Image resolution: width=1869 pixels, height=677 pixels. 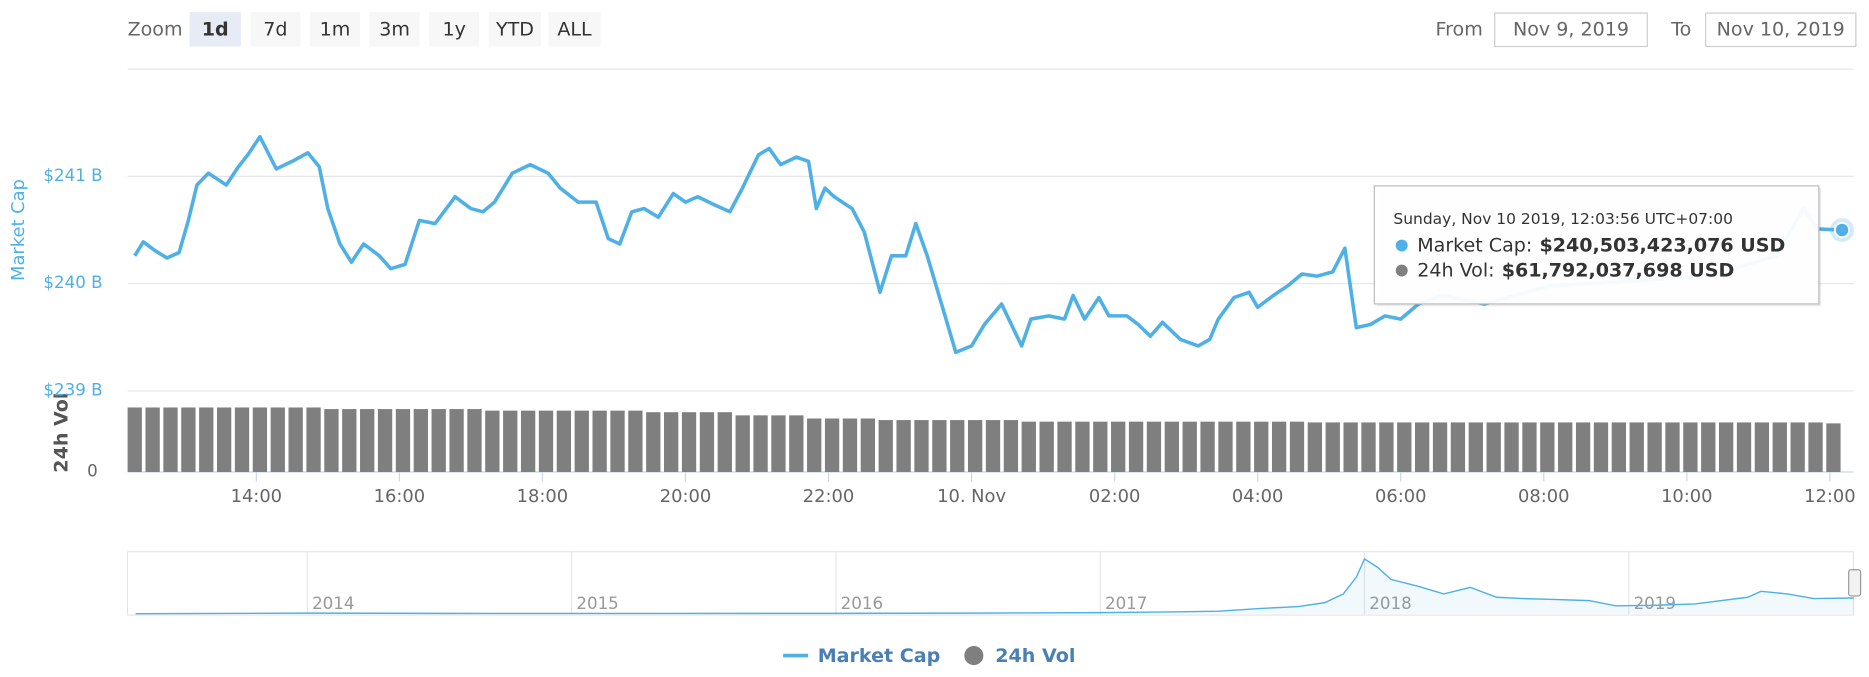 I want to click on tooltip-box, so click(x=1596, y=245).